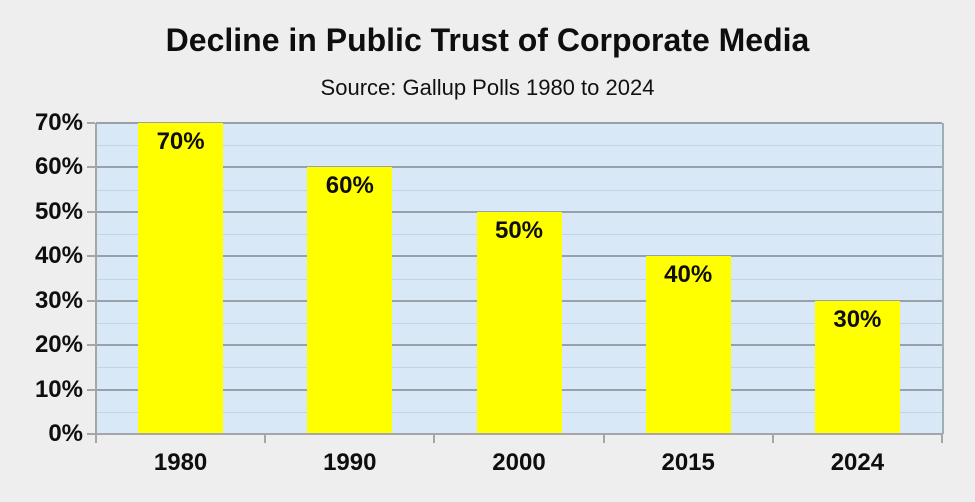 This screenshot has width=975, height=502. What do you see at coordinates (519, 462) in the screenshot?
I see `x-axis-label: 2000` at bounding box center [519, 462].